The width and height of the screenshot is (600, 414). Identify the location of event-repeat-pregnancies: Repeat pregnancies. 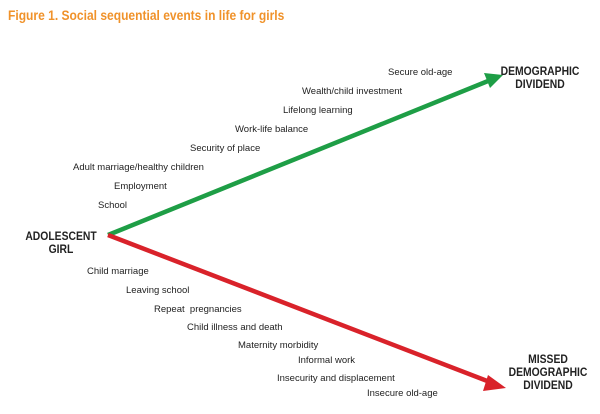
(198, 309).